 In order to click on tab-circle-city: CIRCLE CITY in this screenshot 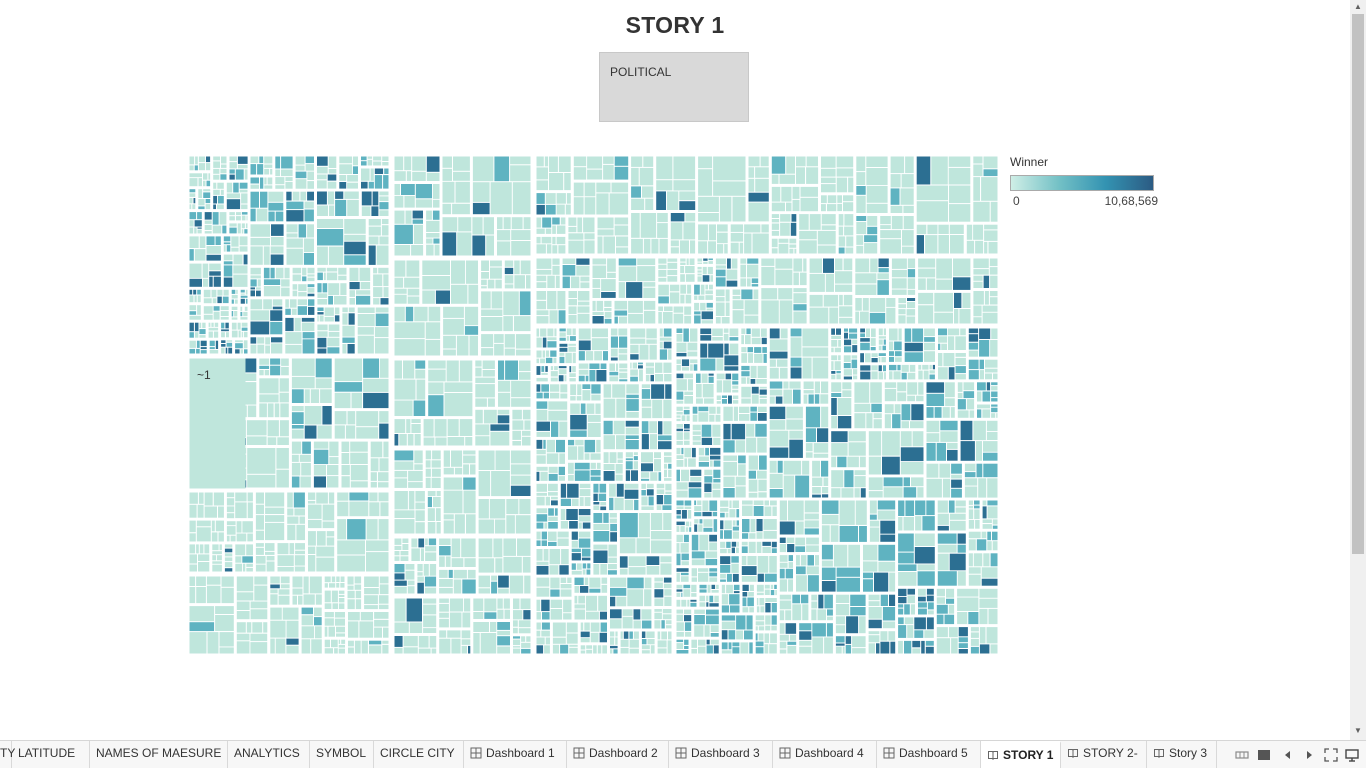, I will do `click(419, 754)`.